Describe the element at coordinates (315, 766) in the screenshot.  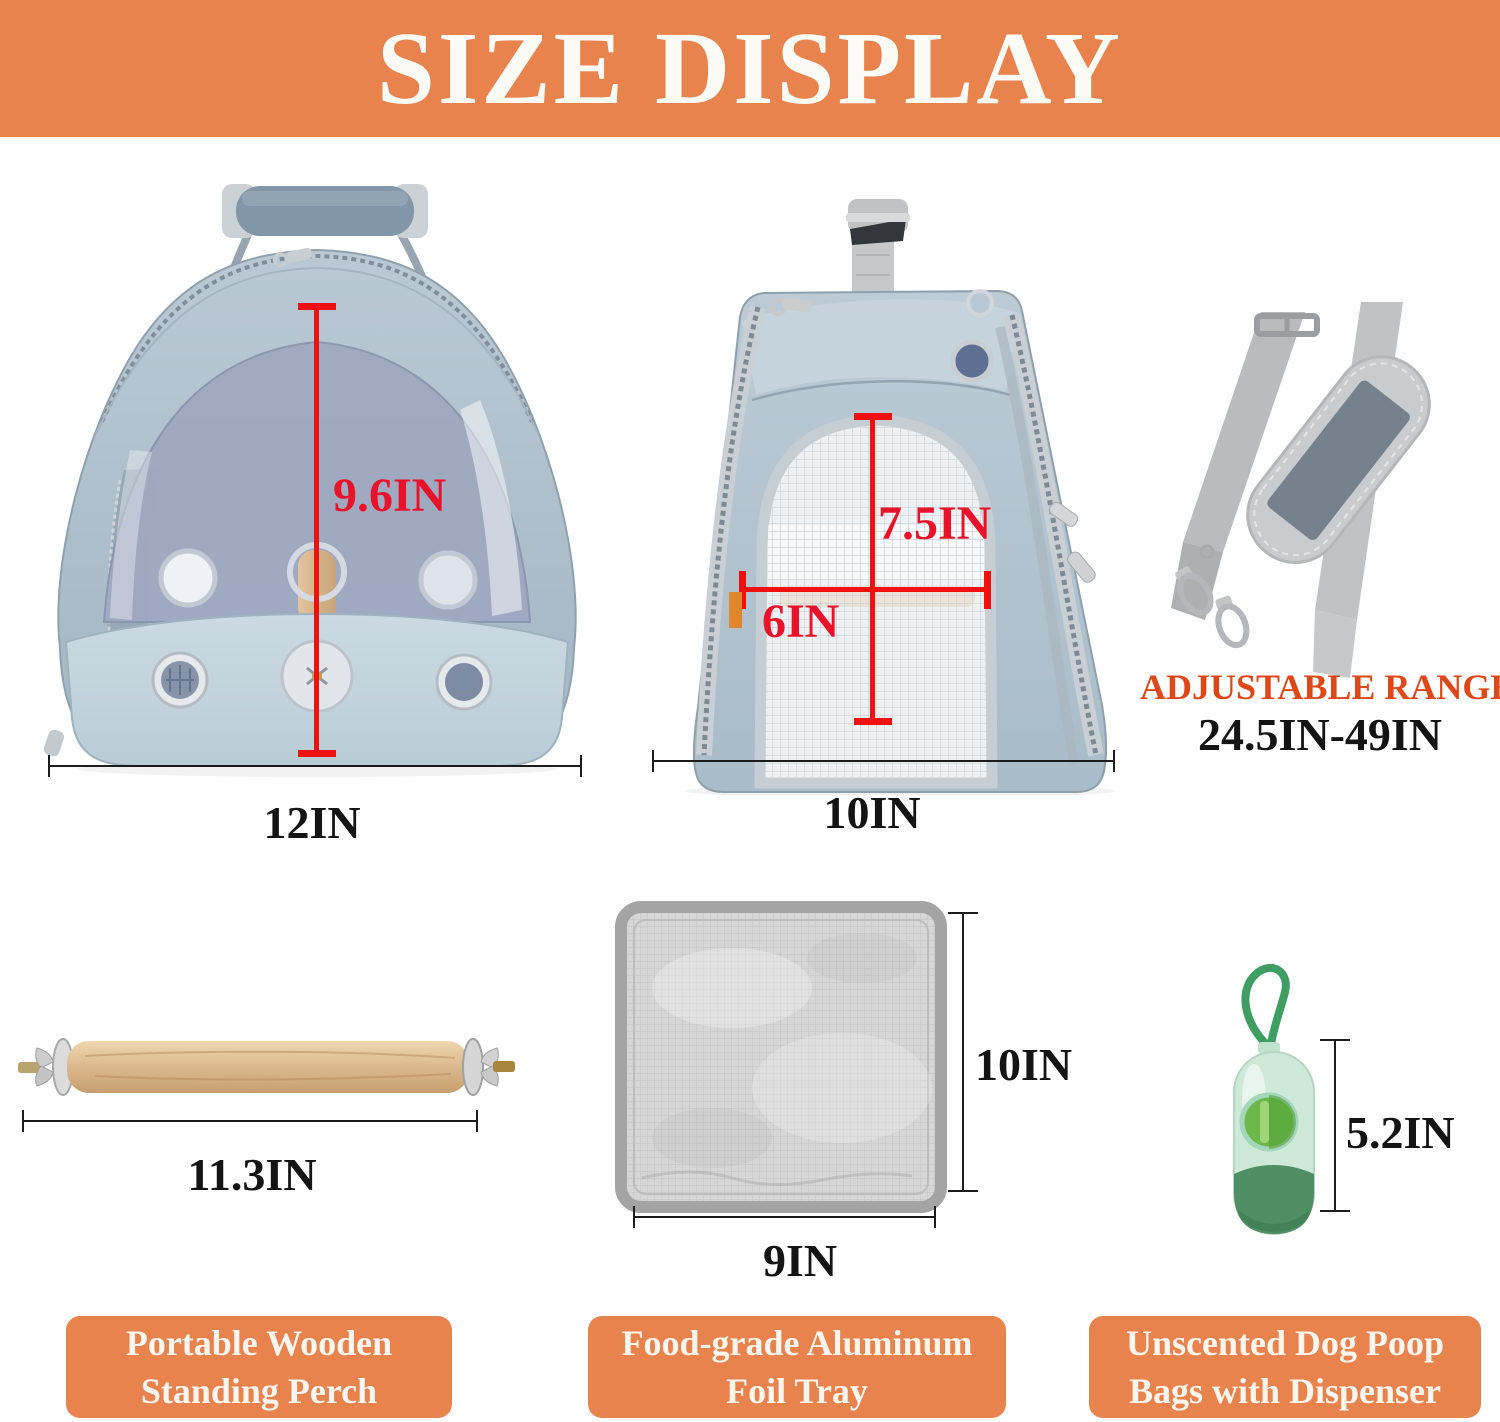
I see `front-carrier-width-line` at that location.